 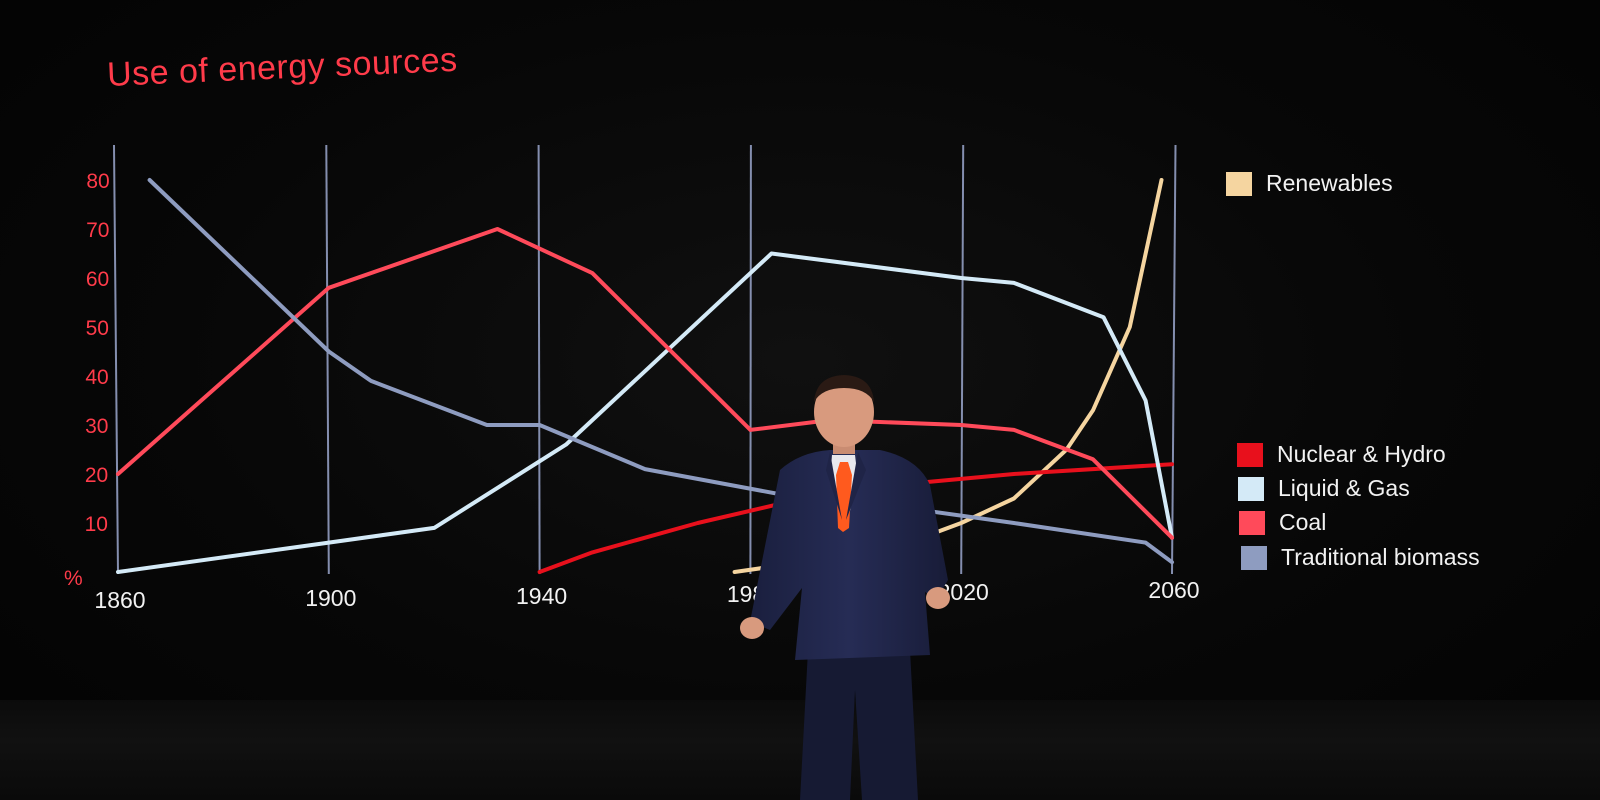 I want to click on stage-floor, so click(x=800, y=750).